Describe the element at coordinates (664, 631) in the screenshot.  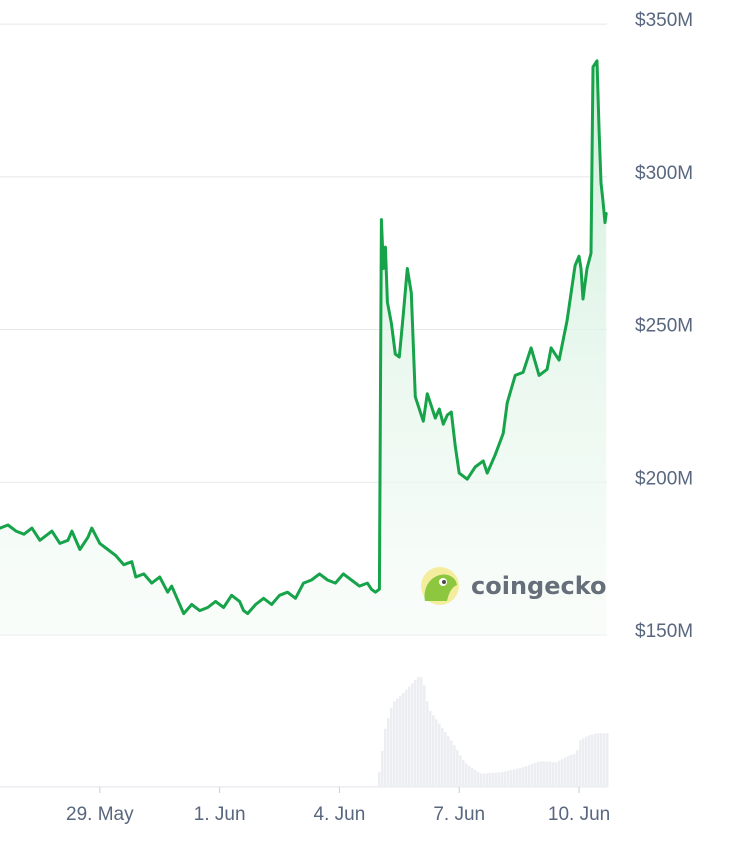
I see `y-tick-label: $150M` at that location.